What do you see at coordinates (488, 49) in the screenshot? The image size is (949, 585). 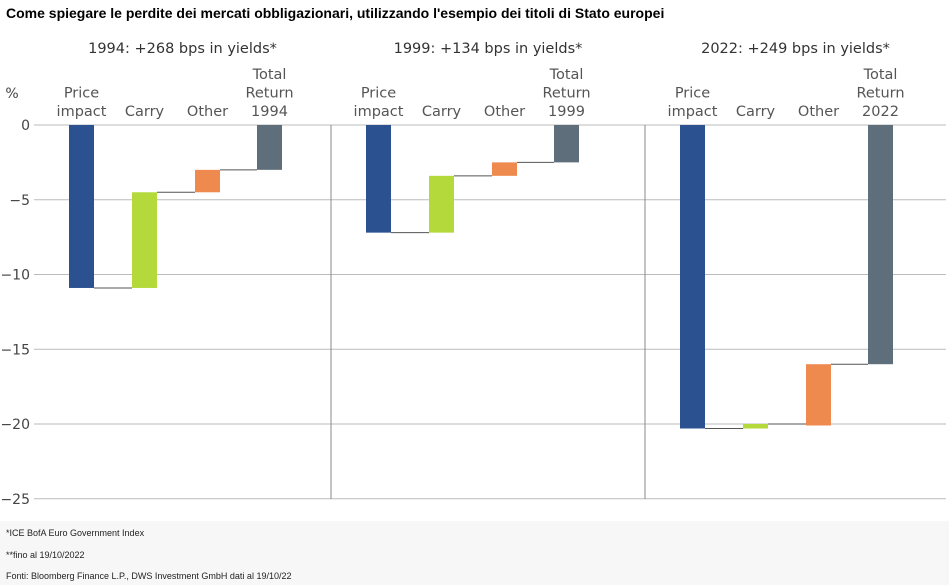 I see `panel-title: 1999: +134 bps in yields*` at bounding box center [488, 49].